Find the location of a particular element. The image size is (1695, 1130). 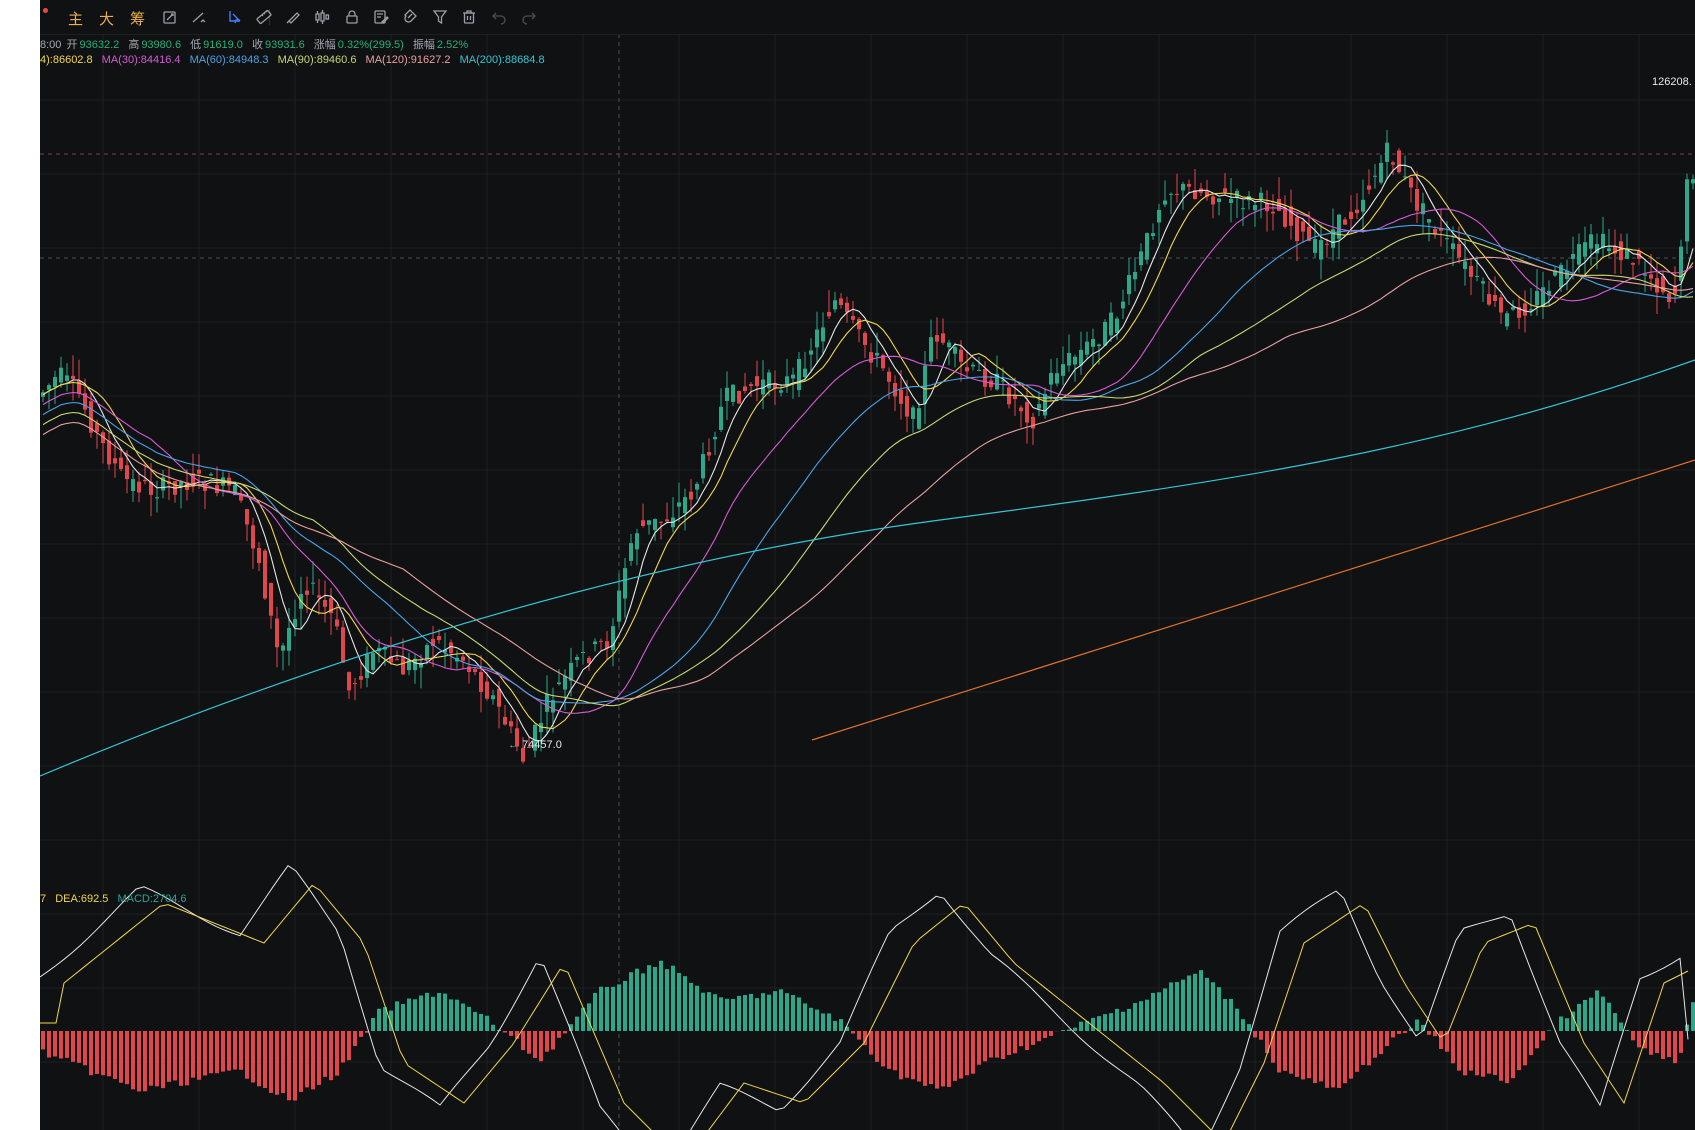

macd-legend-dea: DEA:692.5 is located at coordinates (82, 899).